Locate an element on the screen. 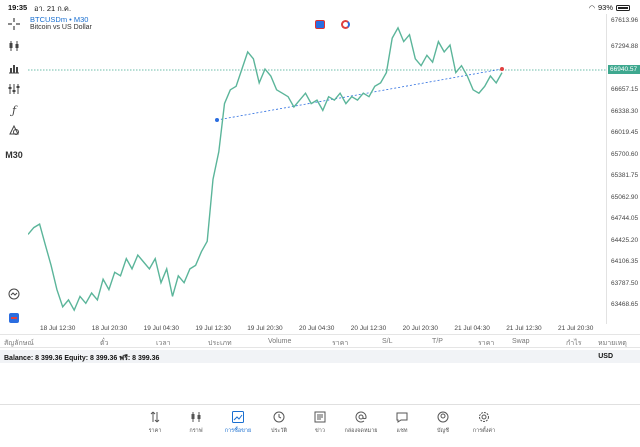 This screenshot has height=447, width=640. sync-icon is located at coordinates (345, 24).